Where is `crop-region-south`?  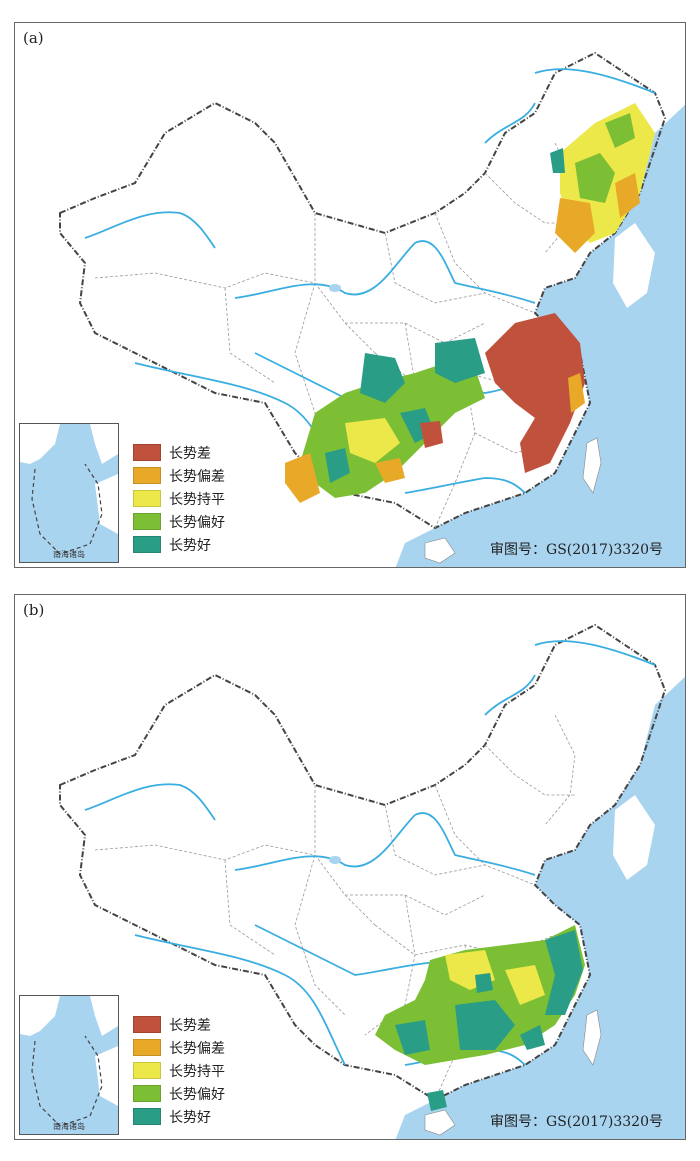
crop-region-south is located at coordinates (480, 1018).